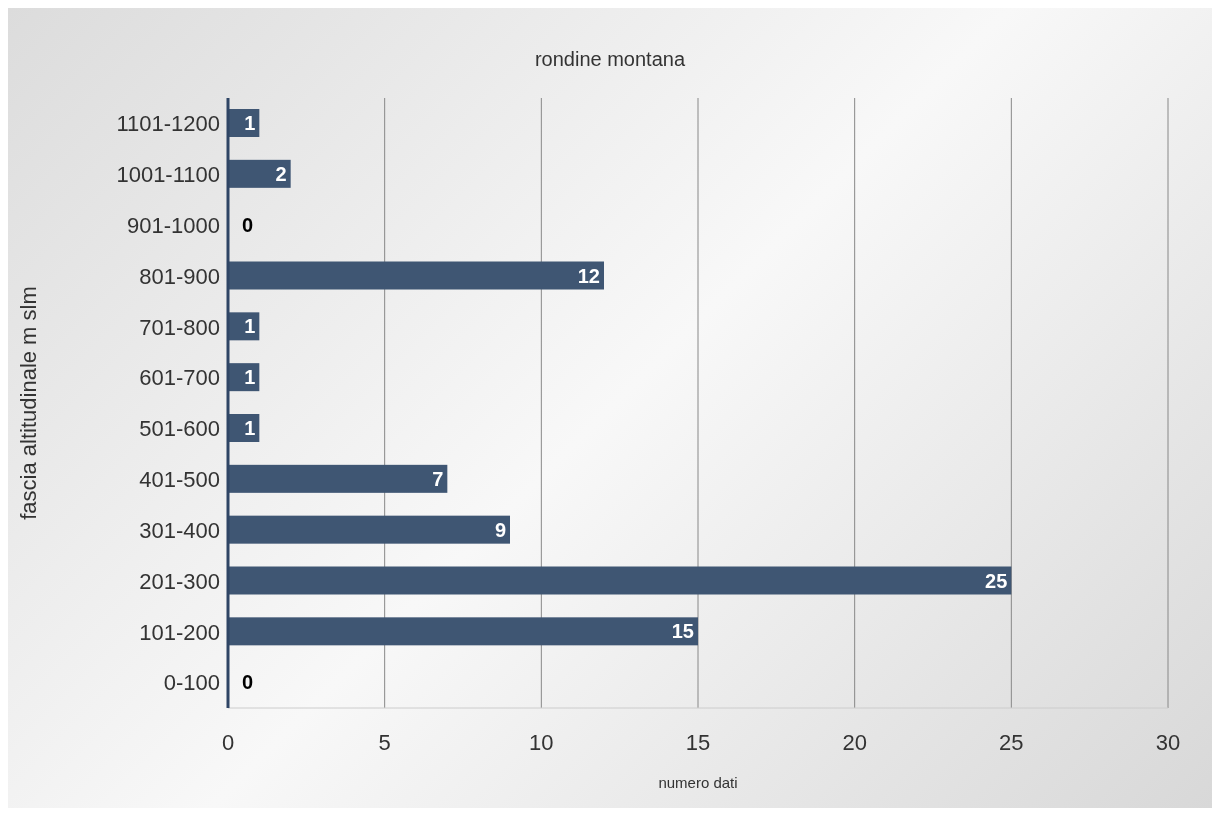 This screenshot has height=817, width=1220. I want to click on data-label: 9, so click(500, 529).